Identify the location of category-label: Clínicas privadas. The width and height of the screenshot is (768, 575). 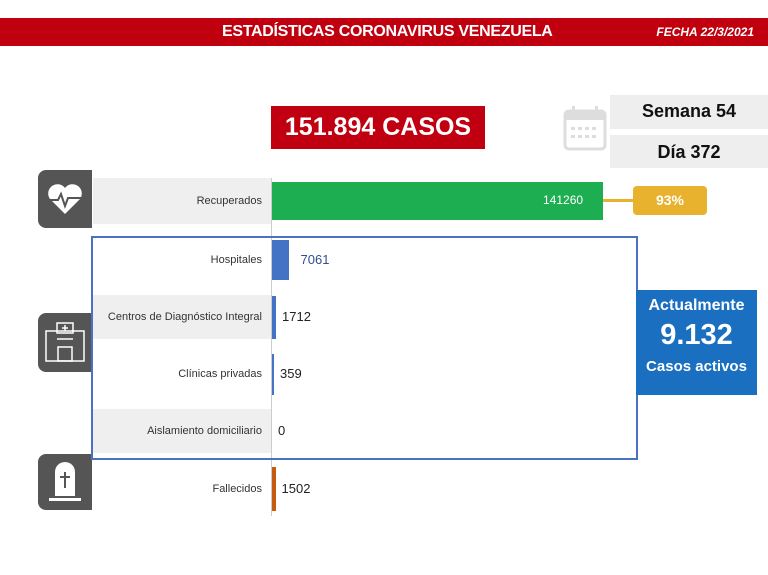
(220, 374).